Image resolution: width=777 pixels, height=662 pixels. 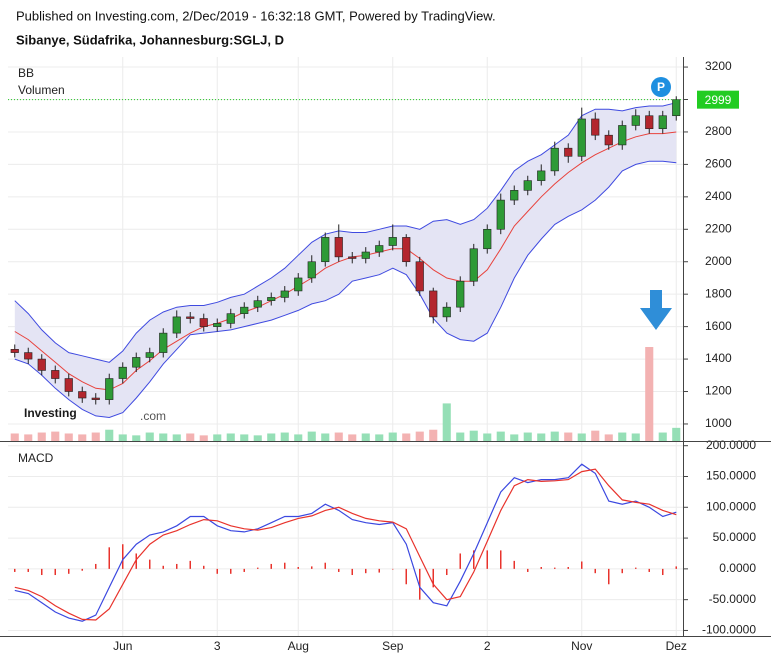 What do you see at coordinates (718, 164) in the screenshot?
I see `y-tick-label: 2600` at bounding box center [718, 164].